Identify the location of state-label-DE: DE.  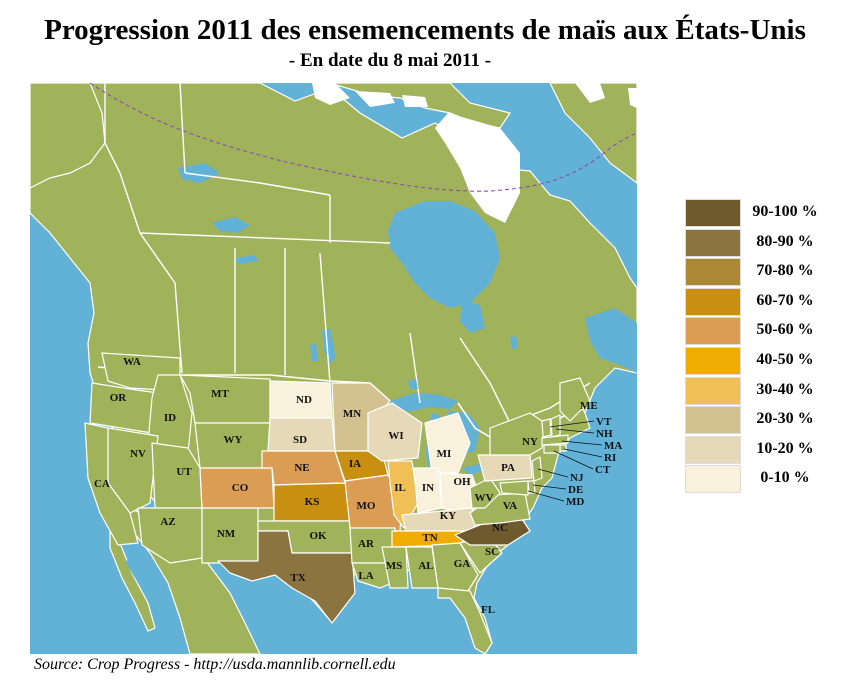
(575, 490).